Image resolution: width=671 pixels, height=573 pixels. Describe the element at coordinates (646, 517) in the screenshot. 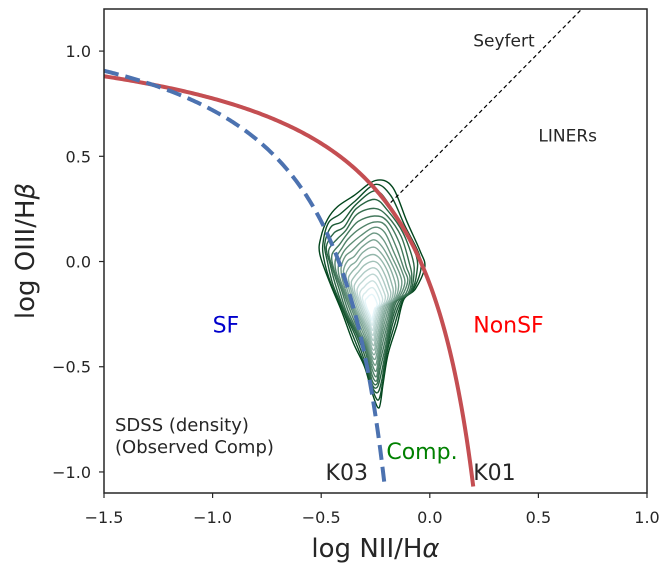

I see `x-tick-label: 1.0` at that location.